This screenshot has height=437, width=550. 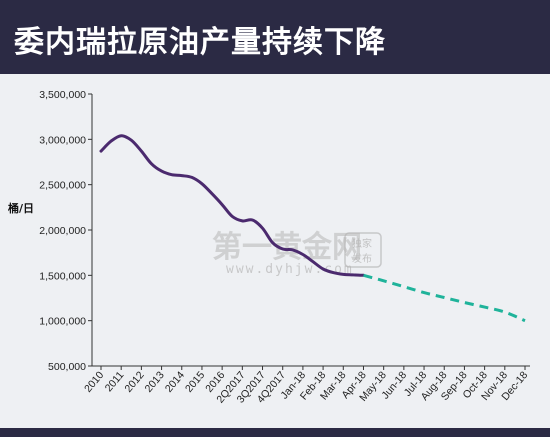 What do you see at coordinates (62, 322) in the screenshot?
I see `y-tick-label: 1,000,000` at bounding box center [62, 322].